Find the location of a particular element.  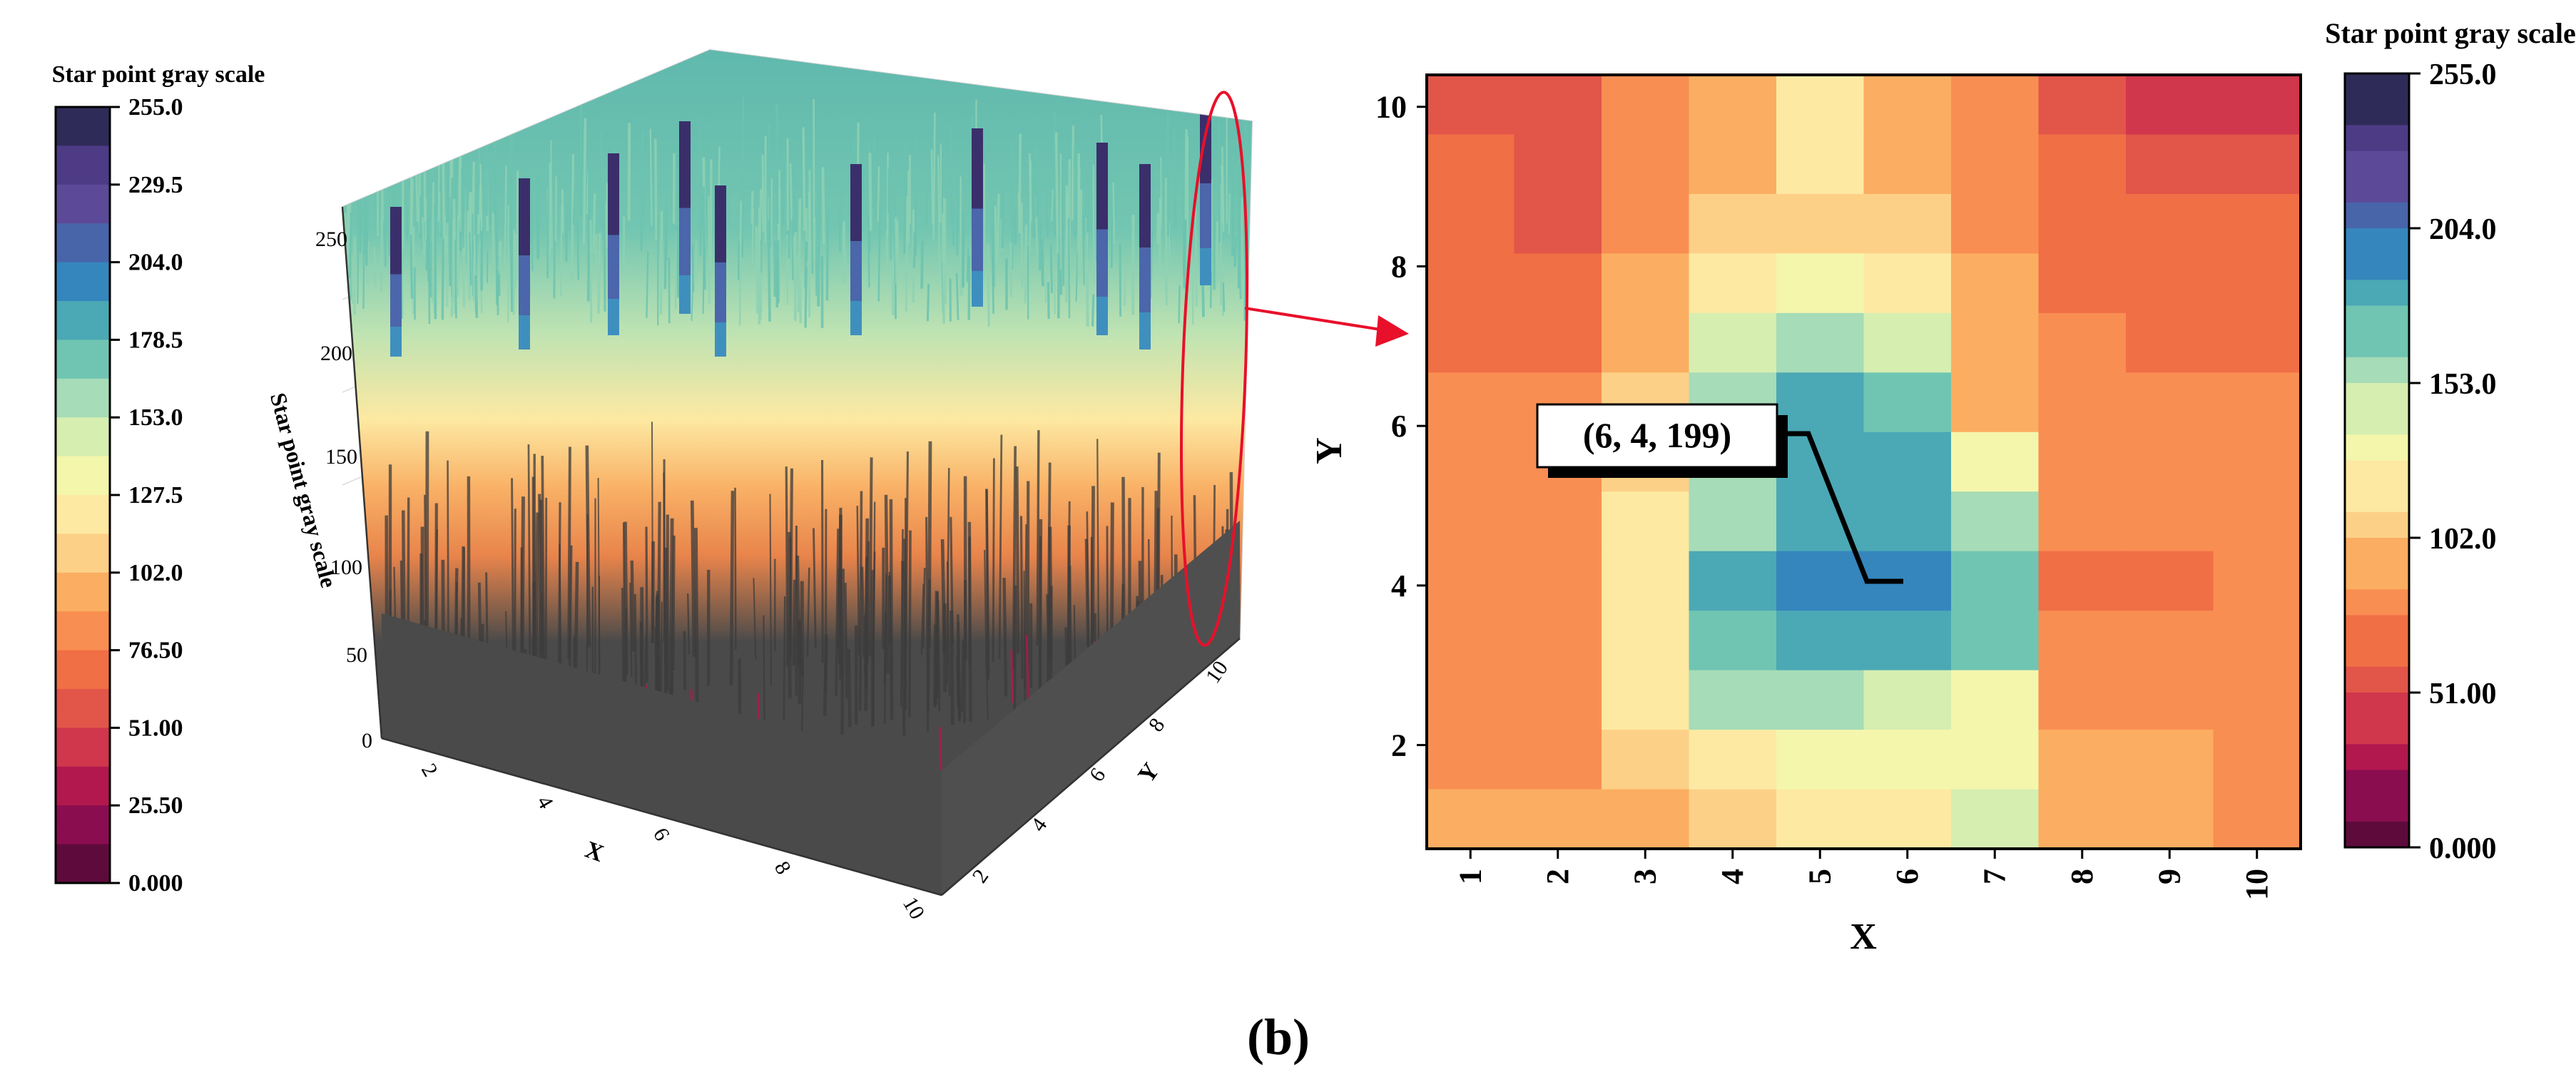

left-colorbar-tick-label: 229.5 is located at coordinates (155, 185).